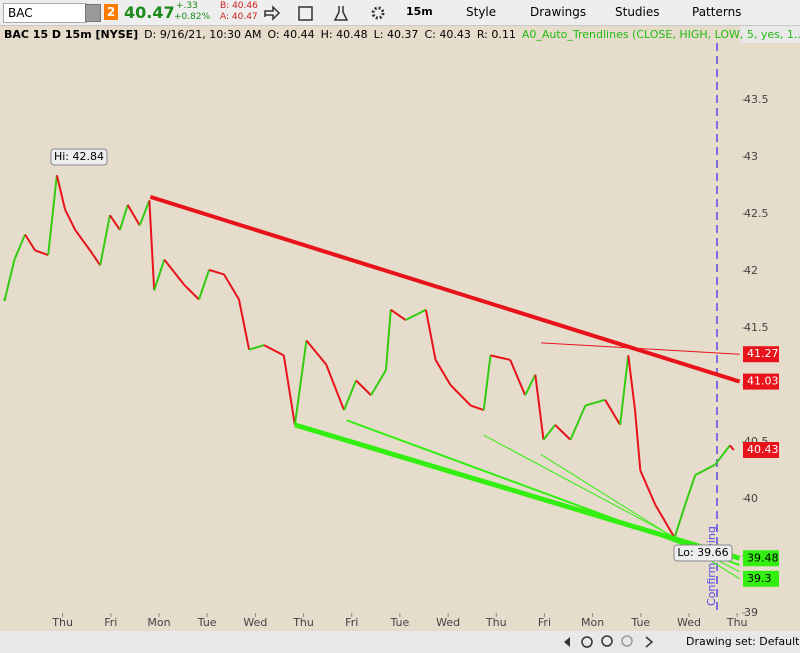  Describe the element at coordinates (419, 11) in the screenshot. I see `timeframe: 15m` at that location.